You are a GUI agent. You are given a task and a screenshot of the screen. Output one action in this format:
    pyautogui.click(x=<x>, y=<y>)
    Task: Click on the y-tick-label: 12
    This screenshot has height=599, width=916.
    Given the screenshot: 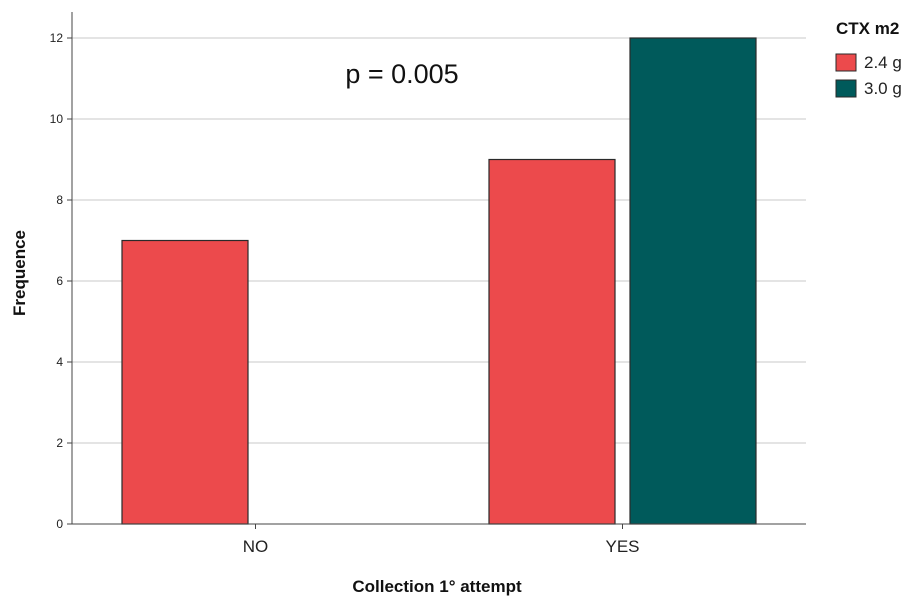 What is the action you would take?
    pyautogui.click(x=57, y=38)
    